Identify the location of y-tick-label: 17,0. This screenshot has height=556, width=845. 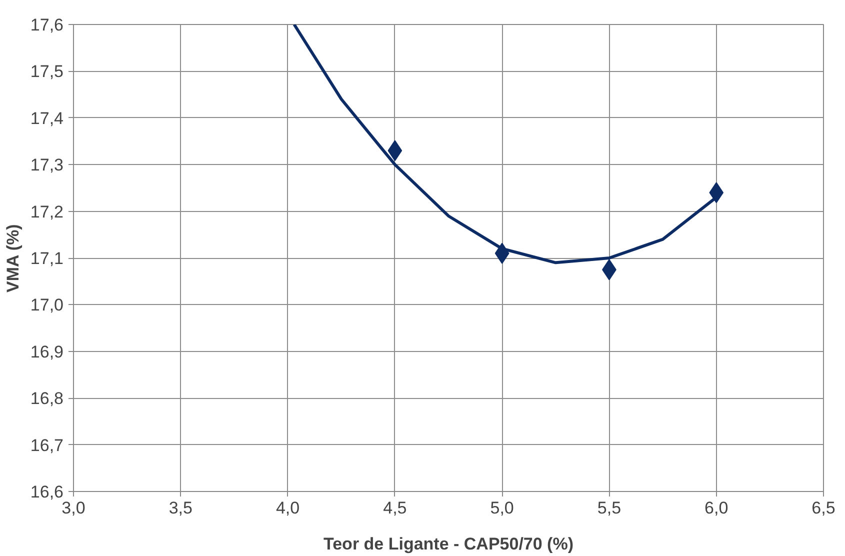
(47, 305).